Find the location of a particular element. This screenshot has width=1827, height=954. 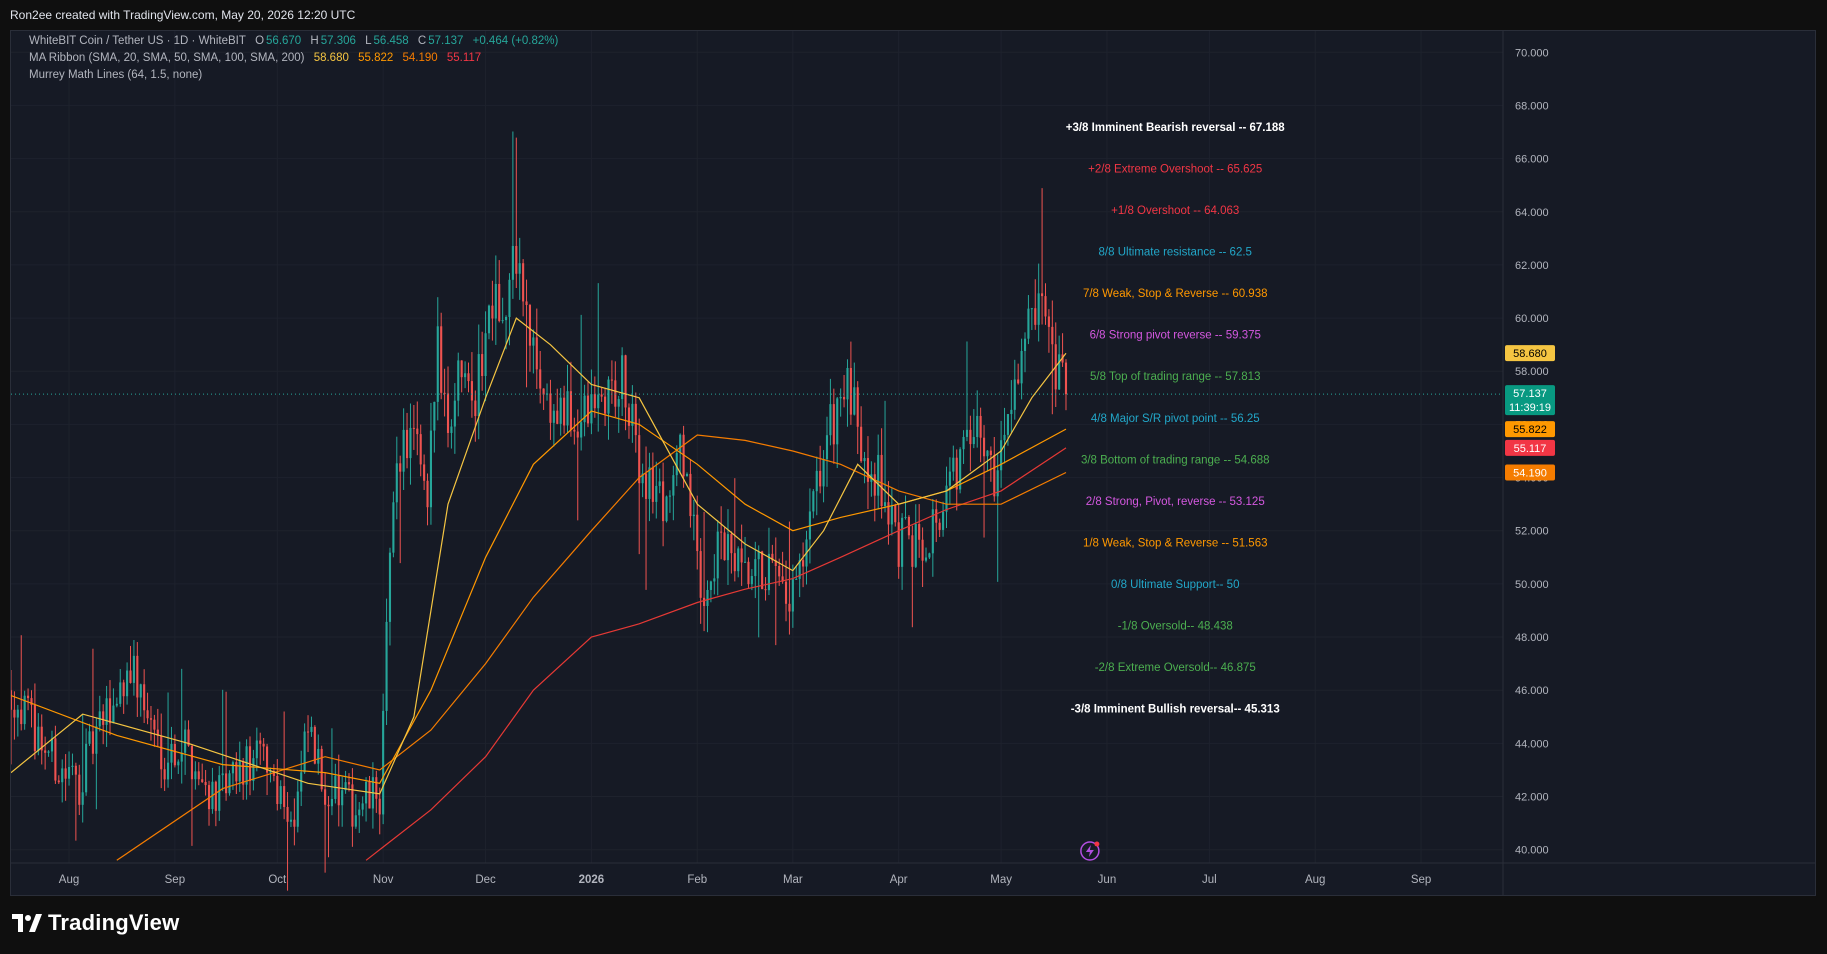

y-tick-label: 70.000 is located at coordinates (1532, 53).